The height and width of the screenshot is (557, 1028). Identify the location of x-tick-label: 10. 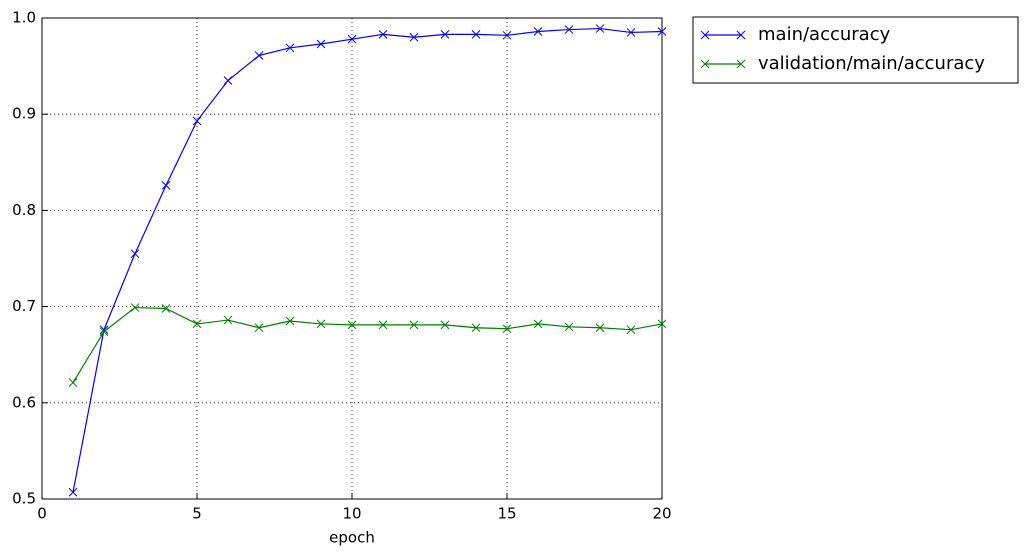
(351, 514).